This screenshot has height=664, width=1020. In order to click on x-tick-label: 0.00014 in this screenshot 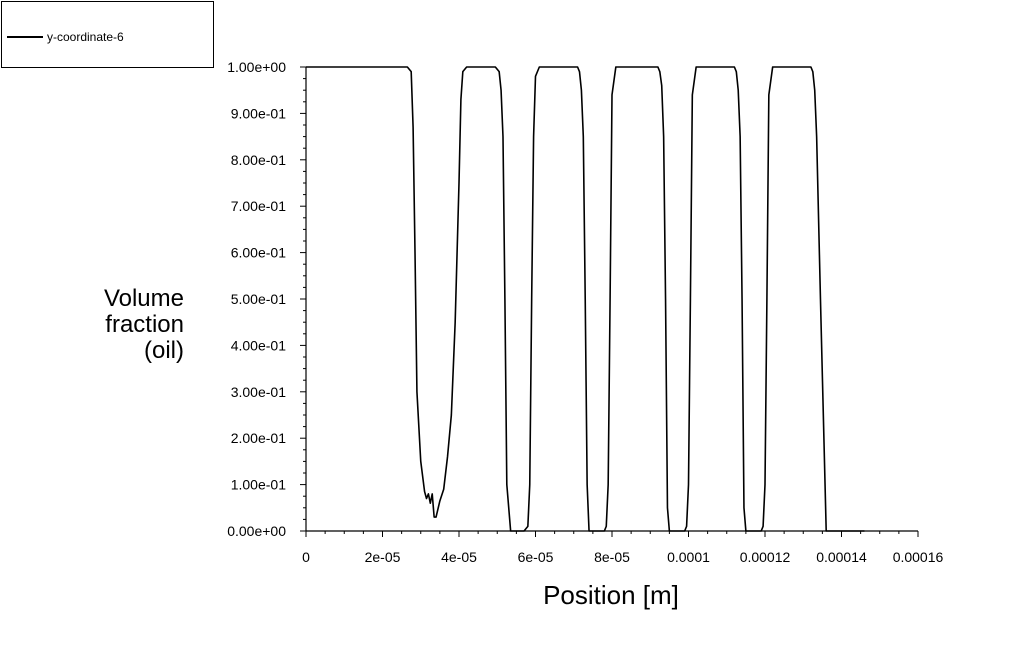, I will do `click(841, 557)`.